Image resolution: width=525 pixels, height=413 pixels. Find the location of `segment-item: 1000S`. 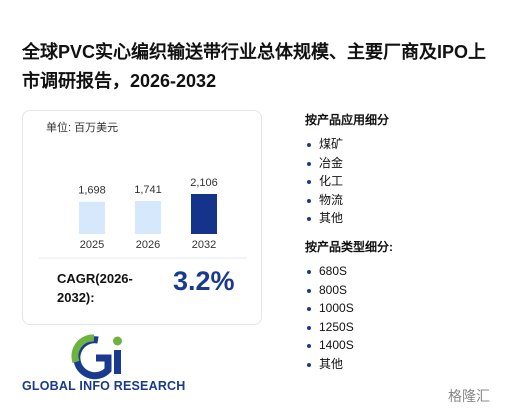

segment-item: 1000S is located at coordinates (349, 308).